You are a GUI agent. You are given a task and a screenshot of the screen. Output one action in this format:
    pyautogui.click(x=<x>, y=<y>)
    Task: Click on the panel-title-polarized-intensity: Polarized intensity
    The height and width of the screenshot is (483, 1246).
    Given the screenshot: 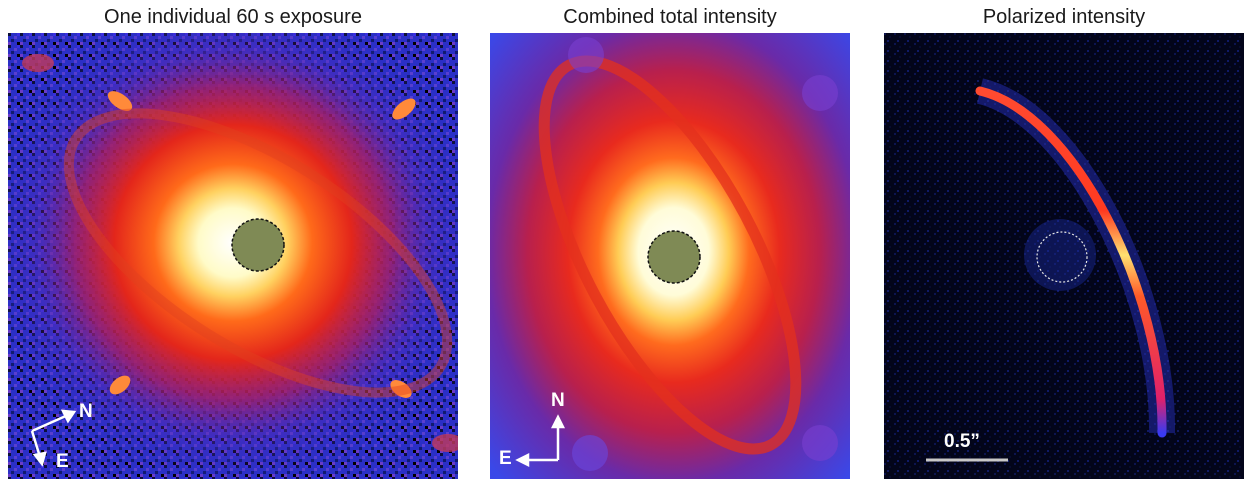 What is the action you would take?
    pyautogui.click(x=1064, y=17)
    